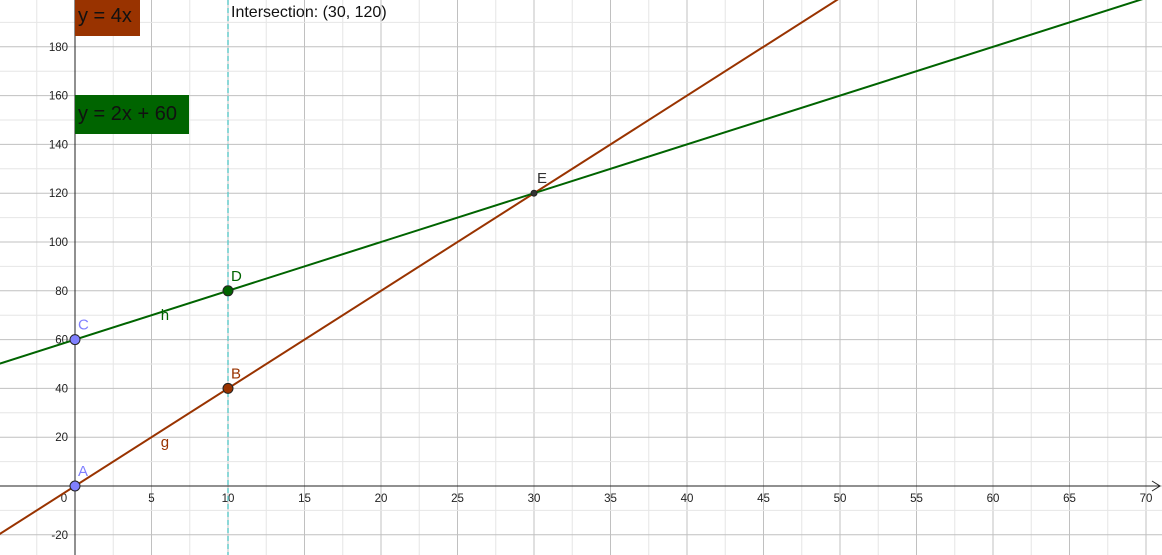 Image resolution: width=1162 pixels, height=555 pixels. What do you see at coordinates (58, 243) in the screenshot?
I see `y-tick-label: 100` at bounding box center [58, 243].